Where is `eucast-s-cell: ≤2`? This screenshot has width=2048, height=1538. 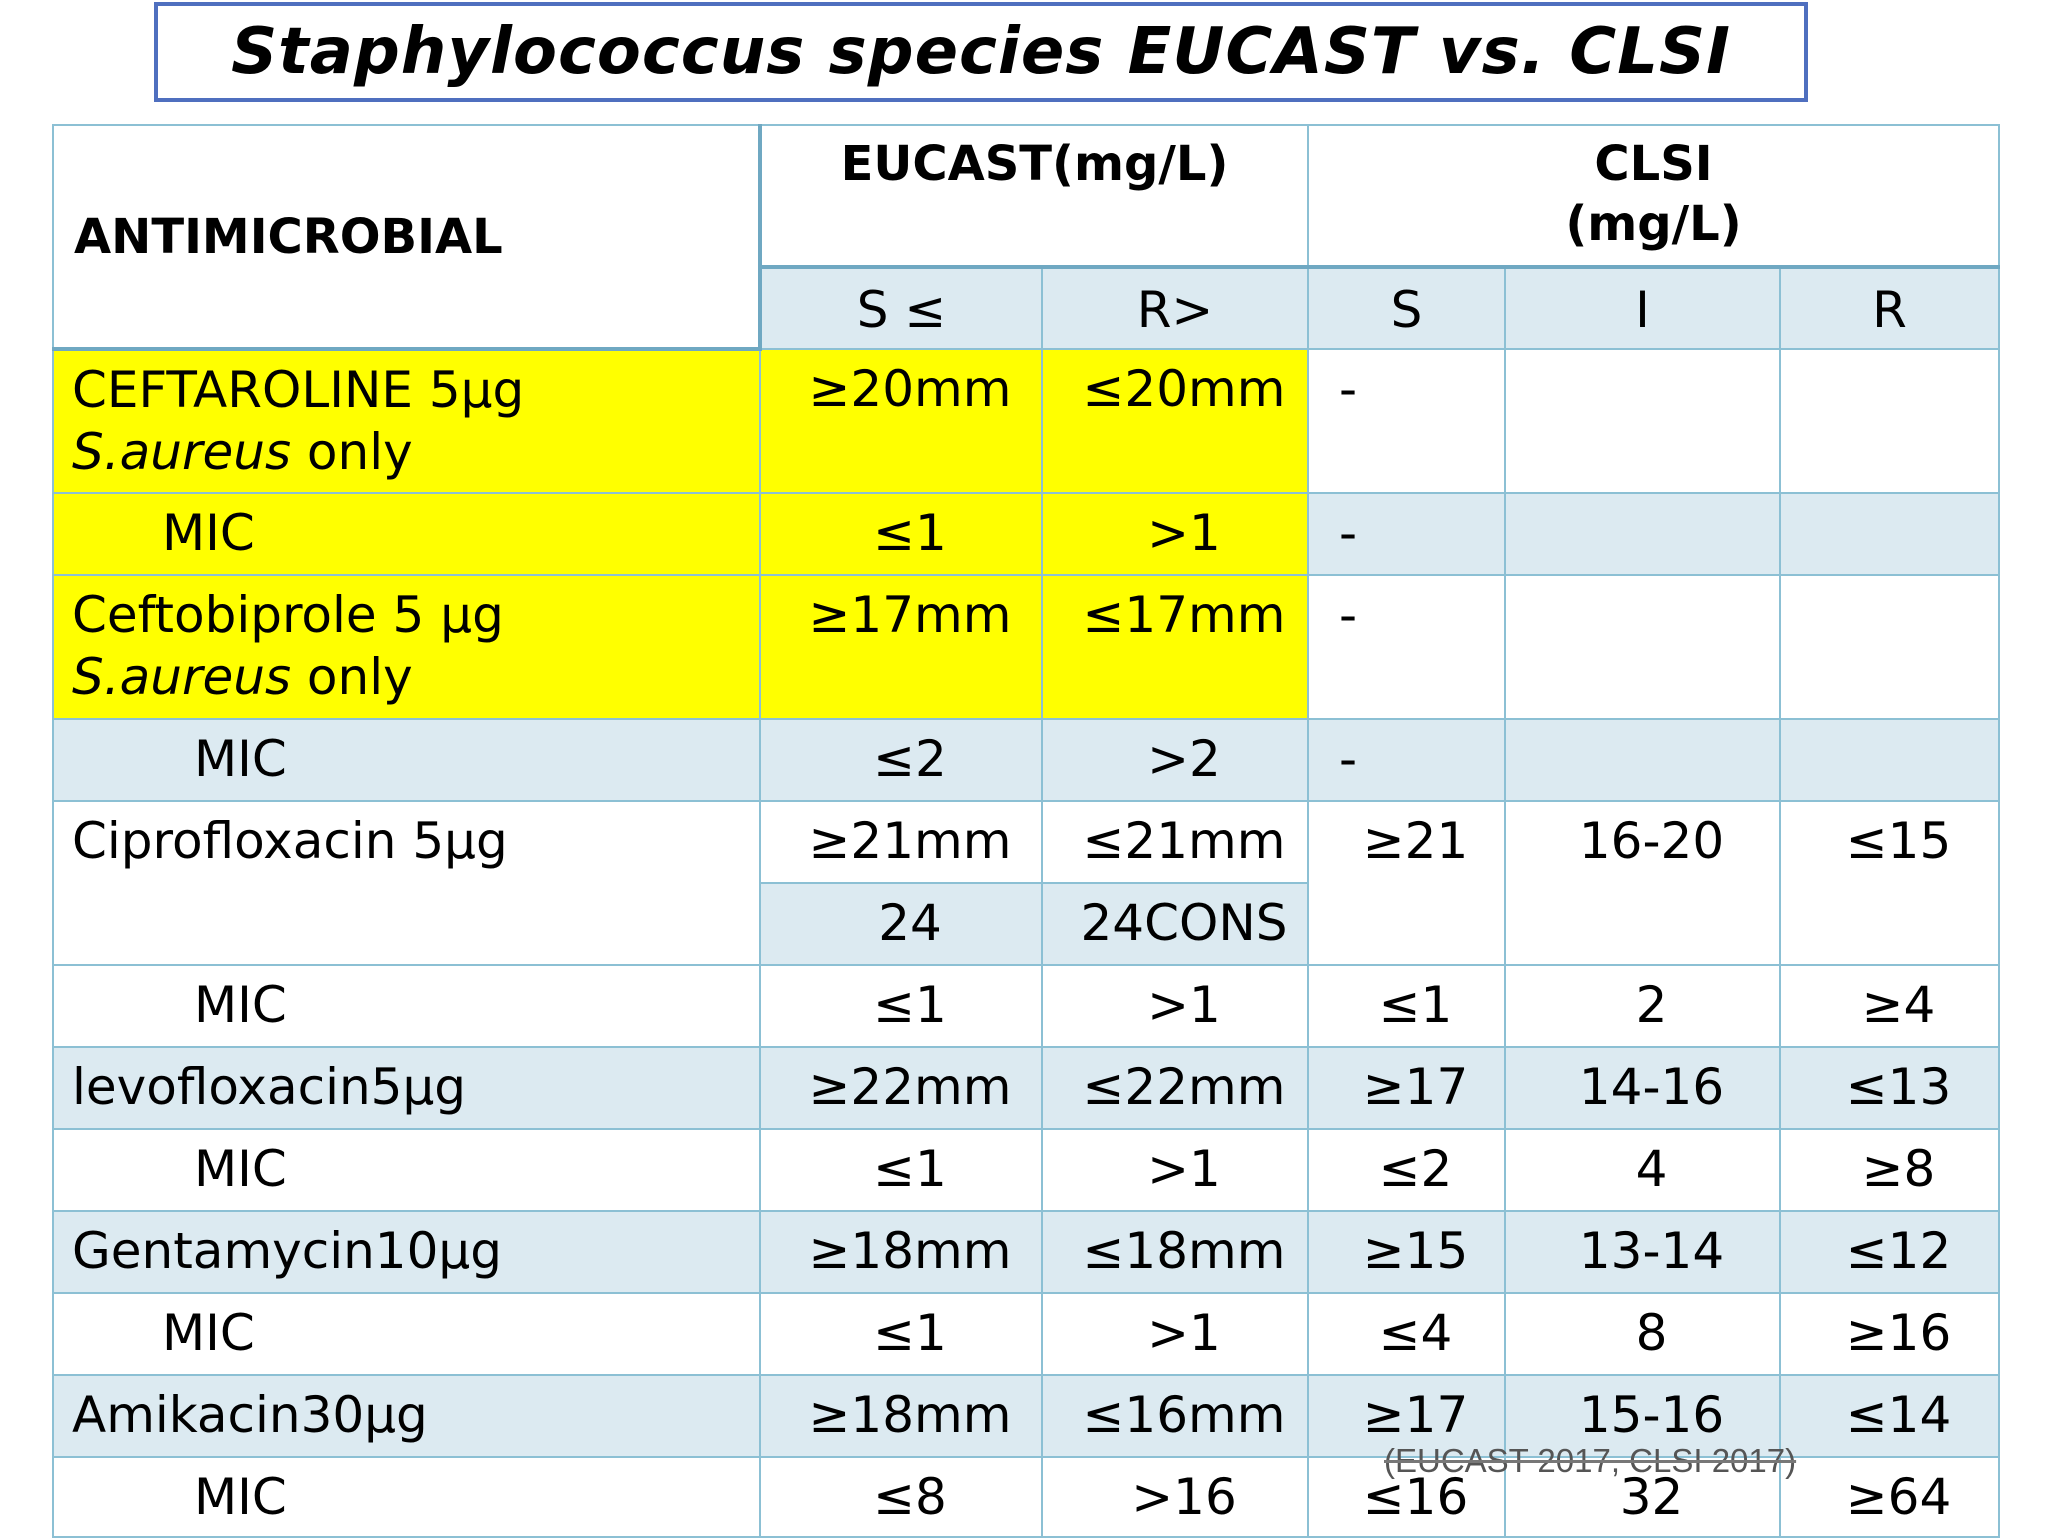
eucast-s-cell: ≤2 is located at coordinates (901, 760).